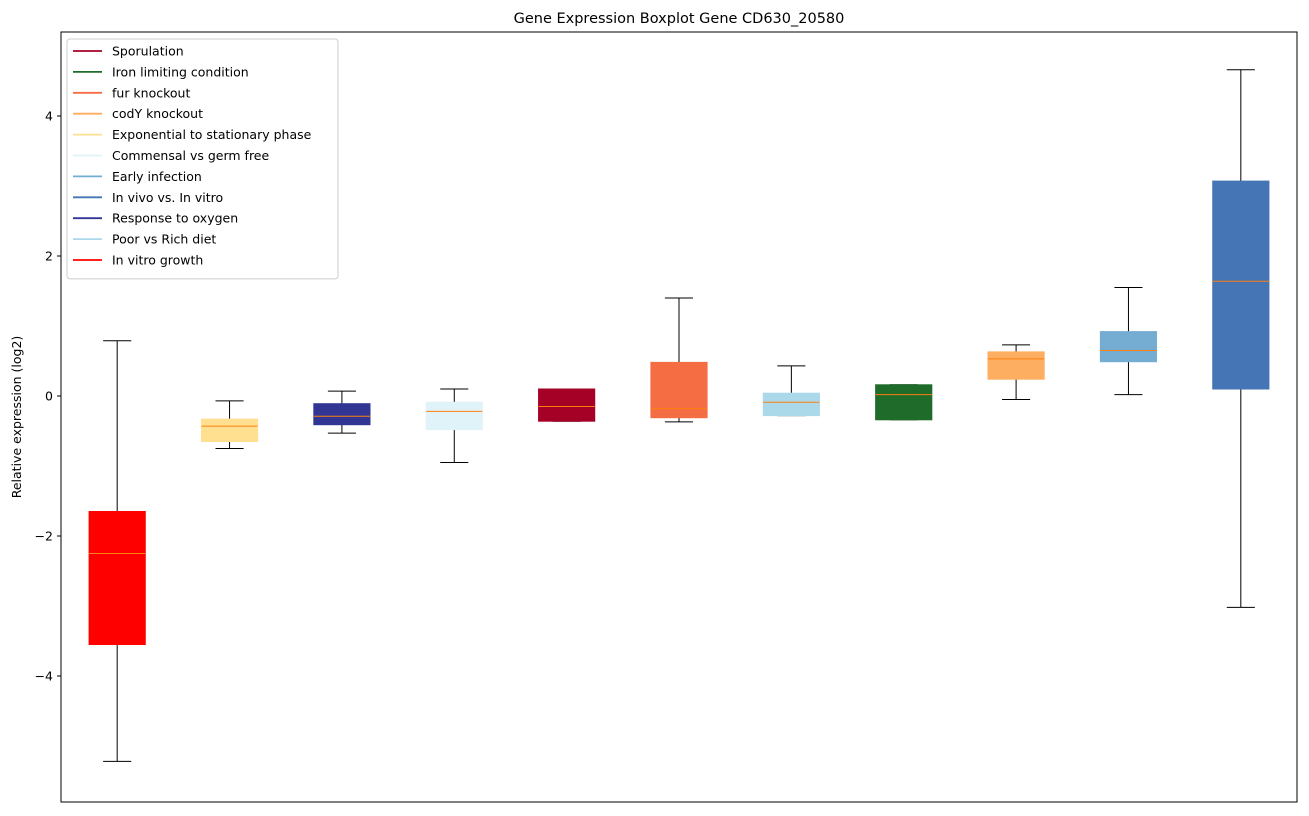 The image size is (1309, 816). I want to click on legend-item: fur knockout, so click(131, 92).